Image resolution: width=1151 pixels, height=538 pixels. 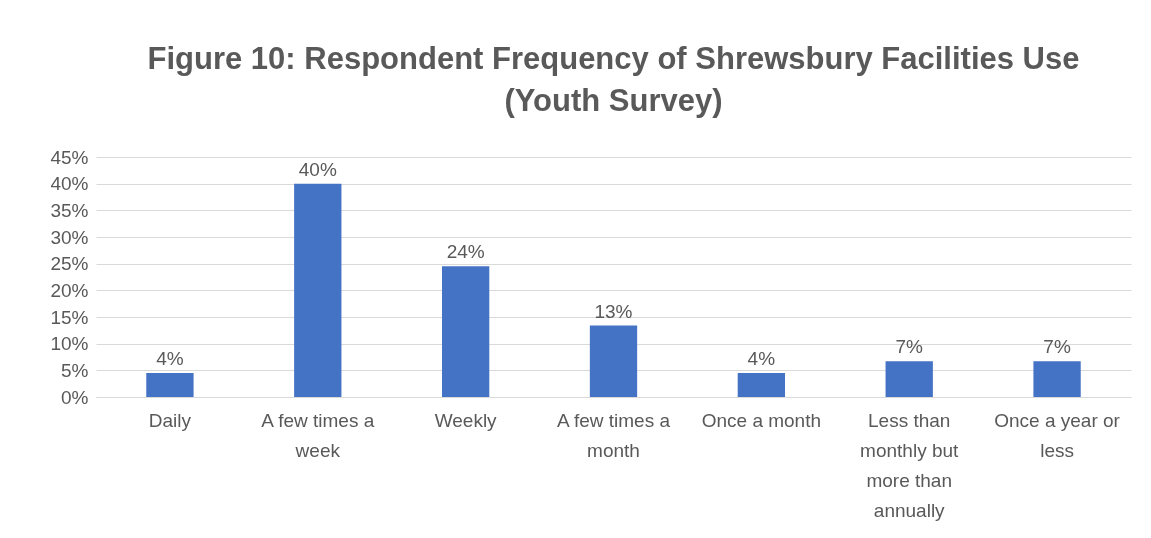 What do you see at coordinates (69, 317) in the screenshot?
I see `y-tick-label: 15%` at bounding box center [69, 317].